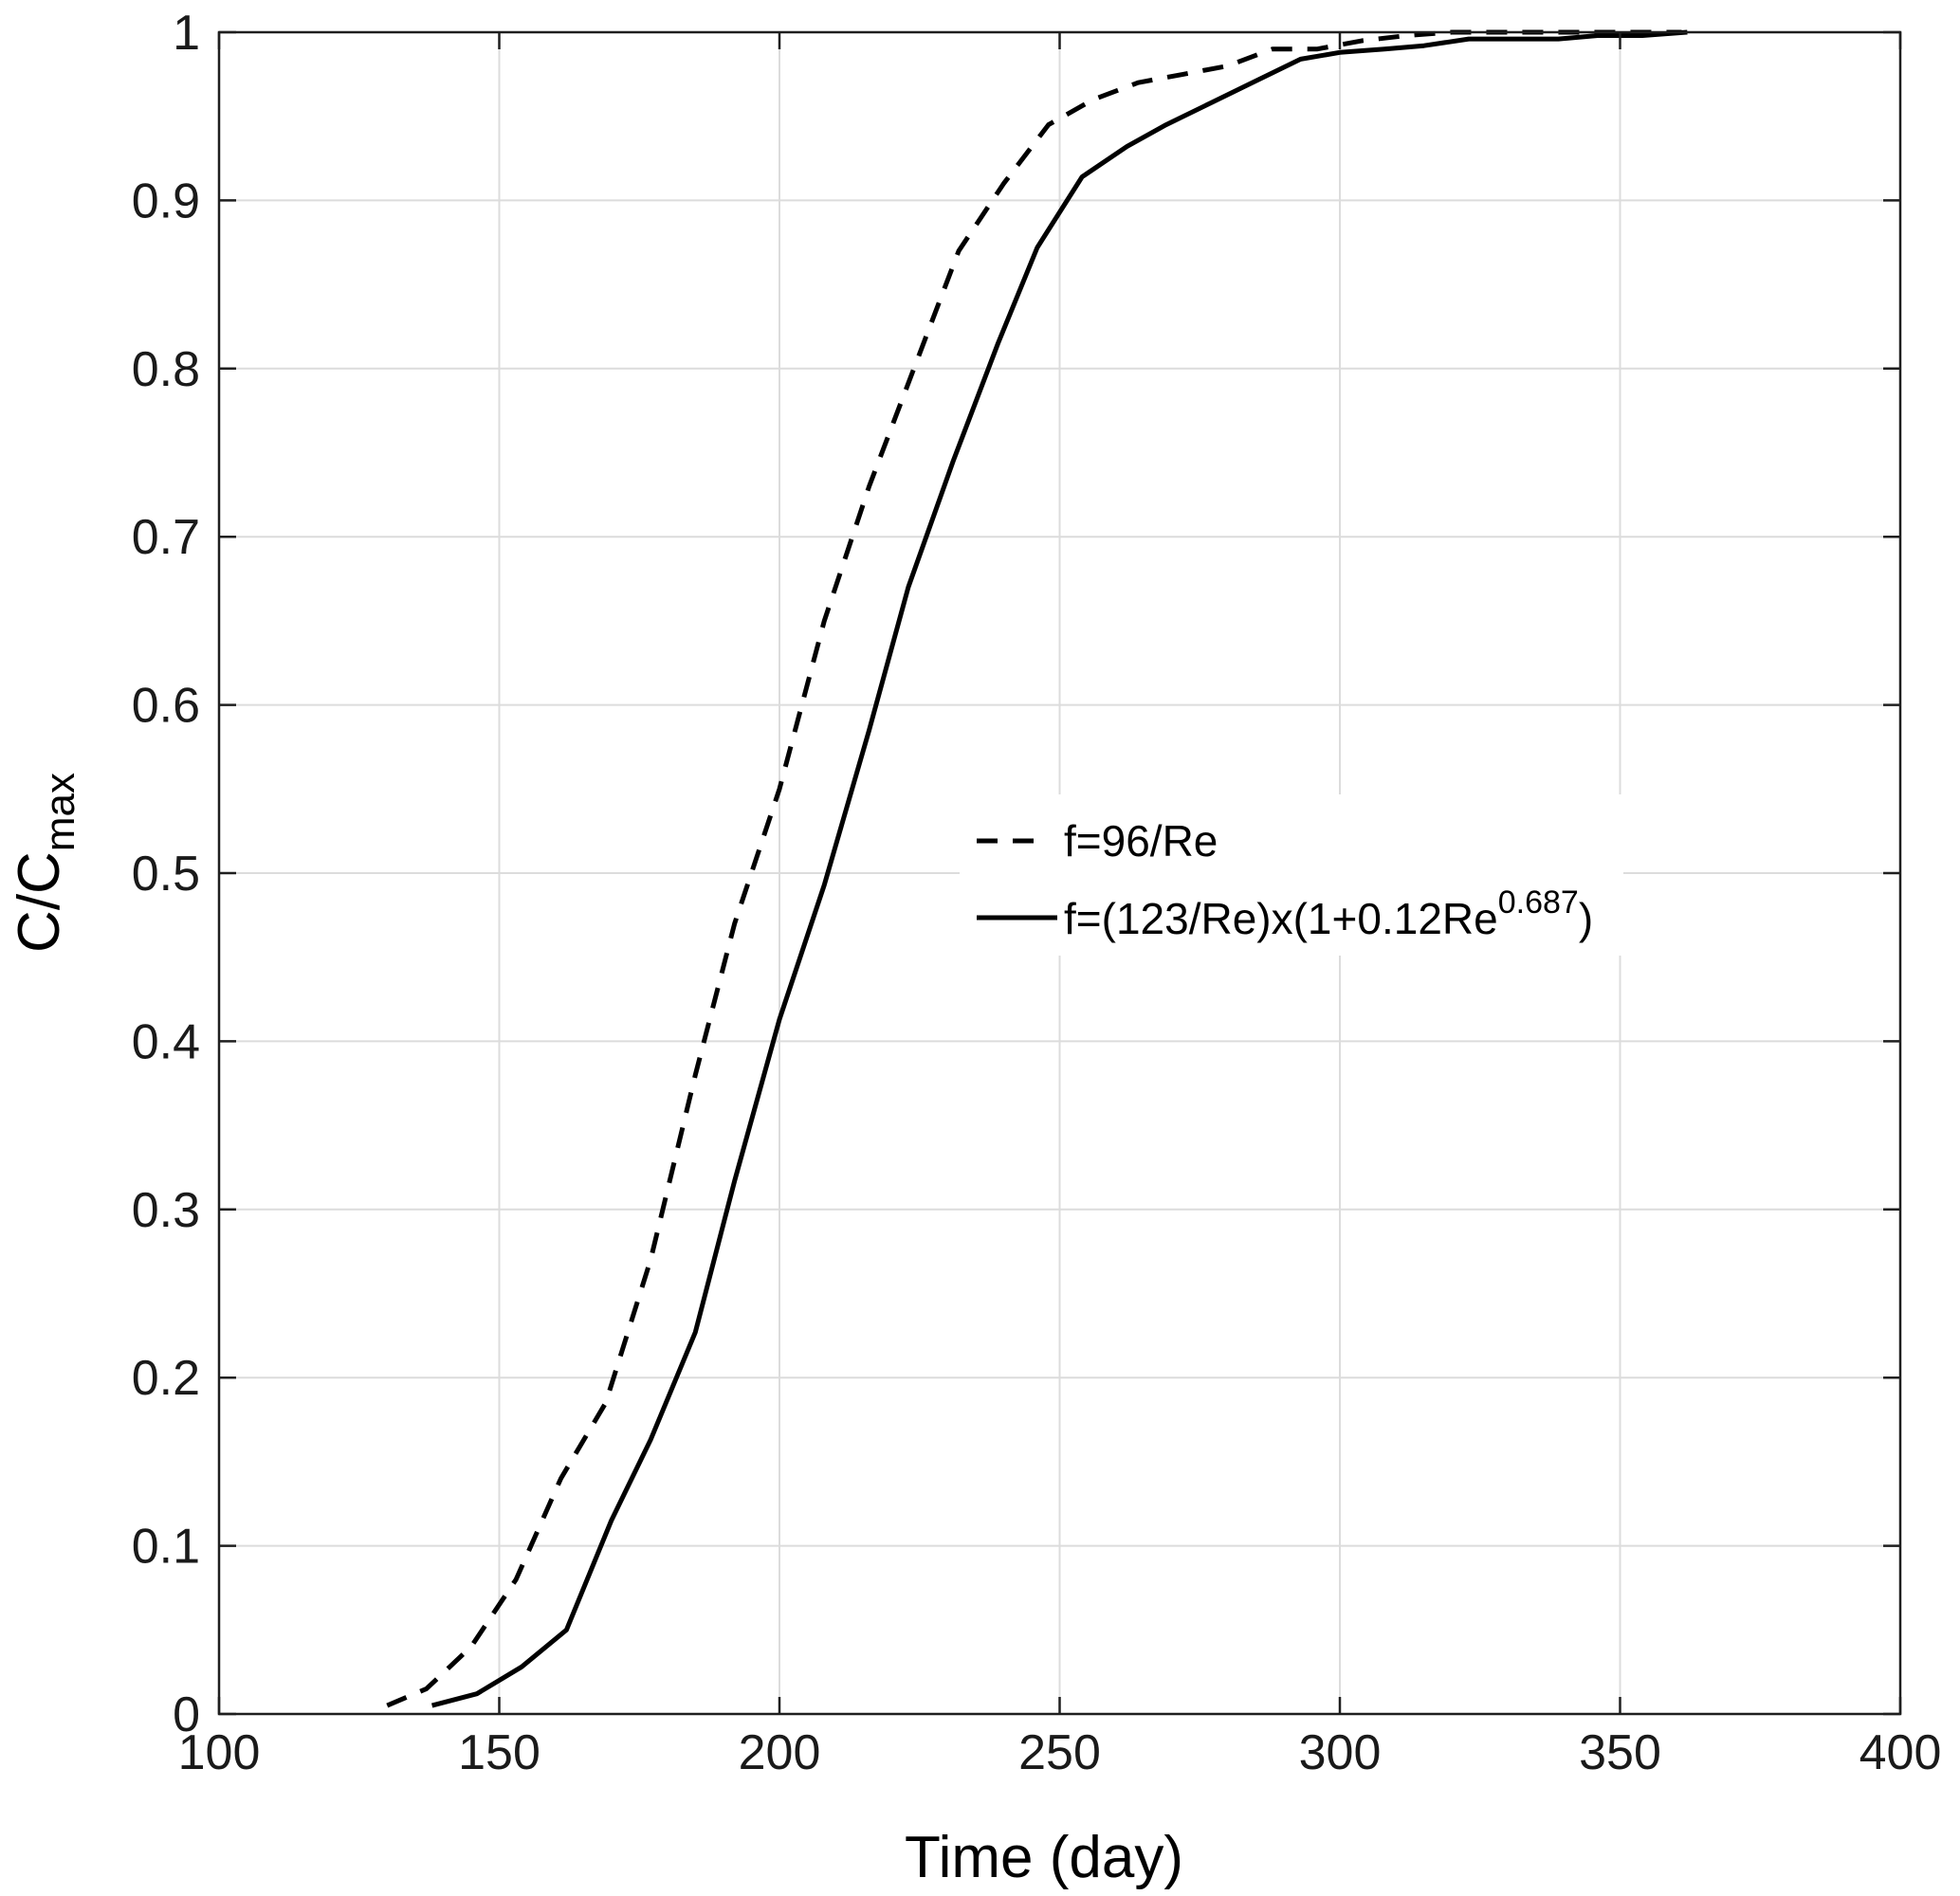  I want to click on legend-label-solid-tail: ), so click(1586, 918).